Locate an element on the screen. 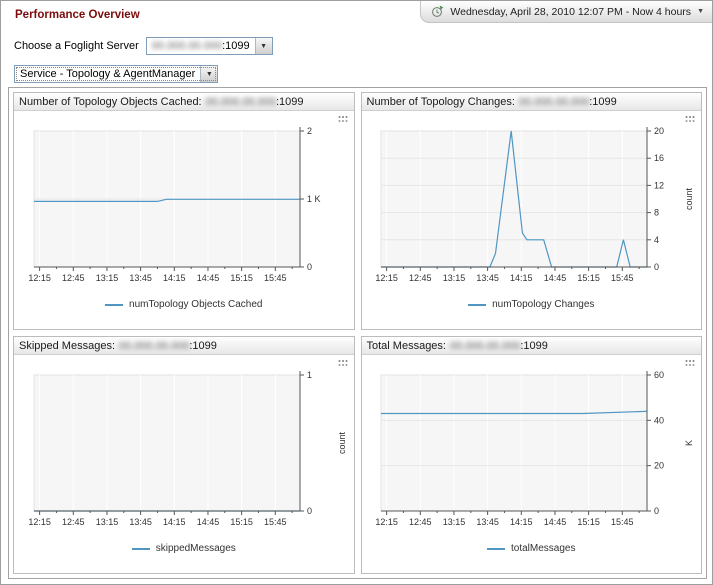 The width and height of the screenshot is (713, 585). legend-label: totalMessages is located at coordinates (543, 548).